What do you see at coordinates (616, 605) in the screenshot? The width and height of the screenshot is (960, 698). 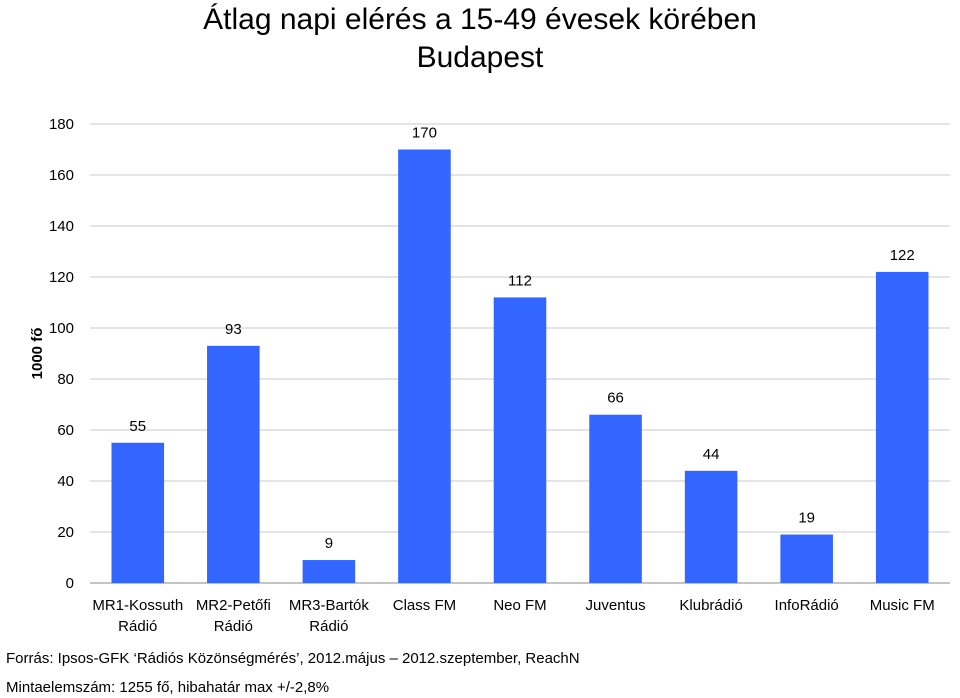 I see `x-tick-label: Juventus` at bounding box center [616, 605].